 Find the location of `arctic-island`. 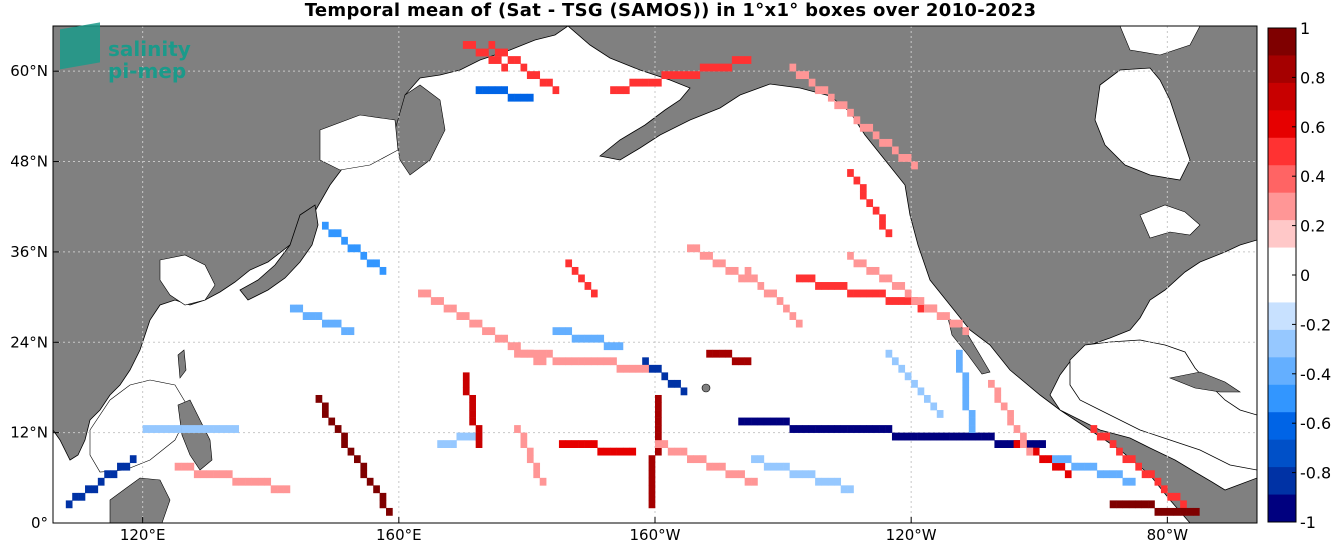

arctic-island is located at coordinates (1160, 41).